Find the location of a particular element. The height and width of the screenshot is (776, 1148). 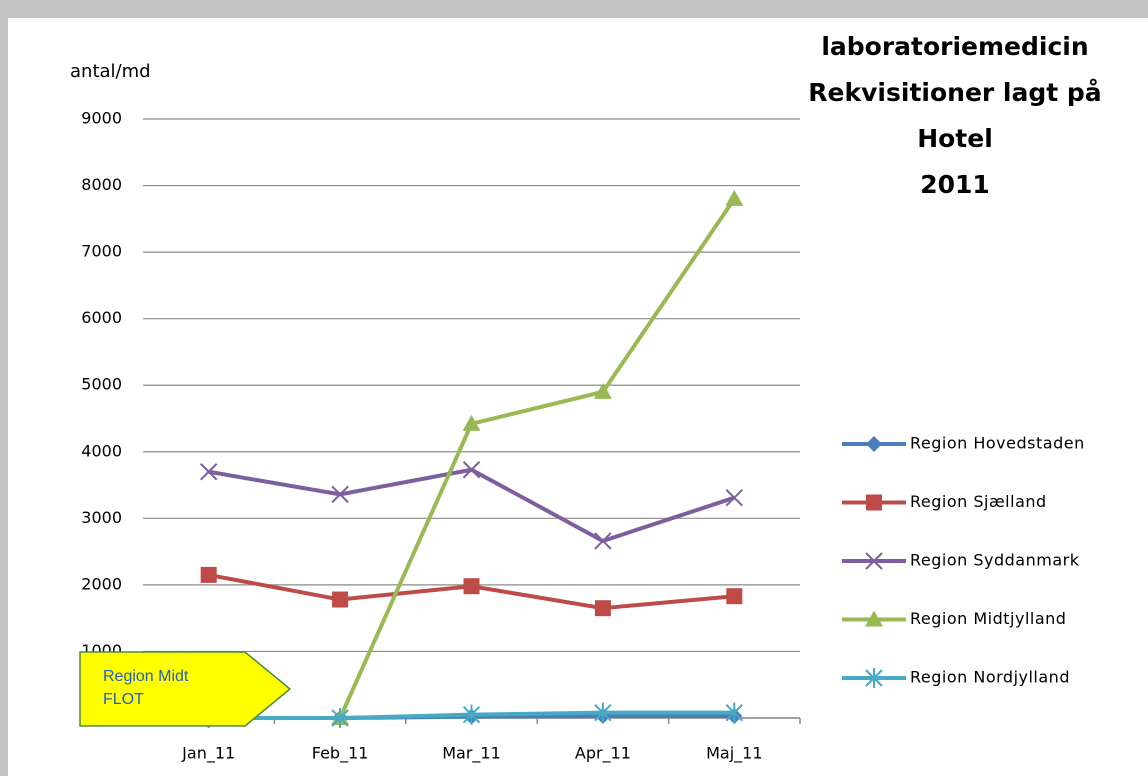

chart-title: Hotel is located at coordinates (955, 138).